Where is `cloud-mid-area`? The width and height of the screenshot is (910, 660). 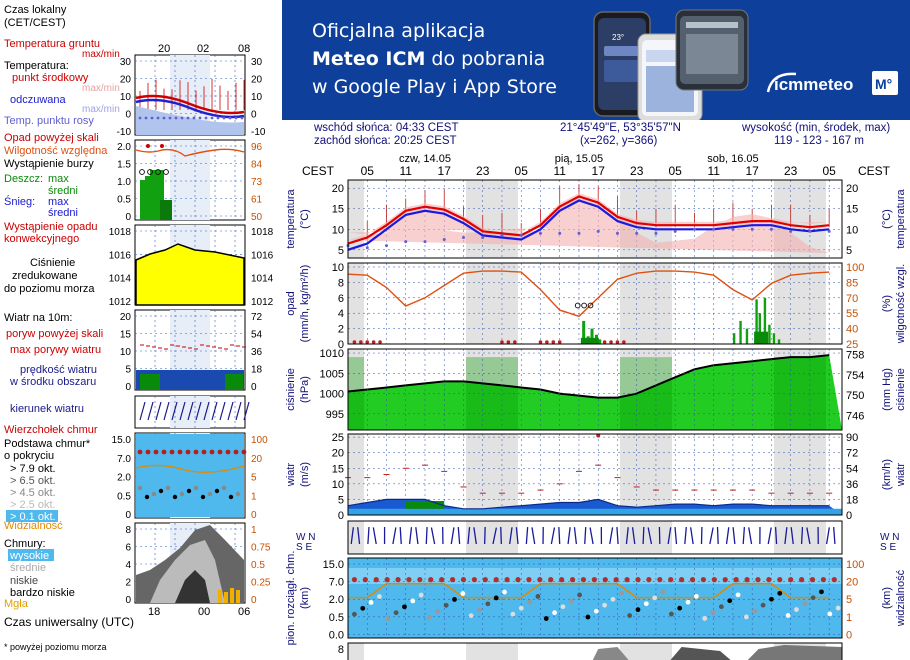 cloud-mid-area is located at coordinates (610, 653).